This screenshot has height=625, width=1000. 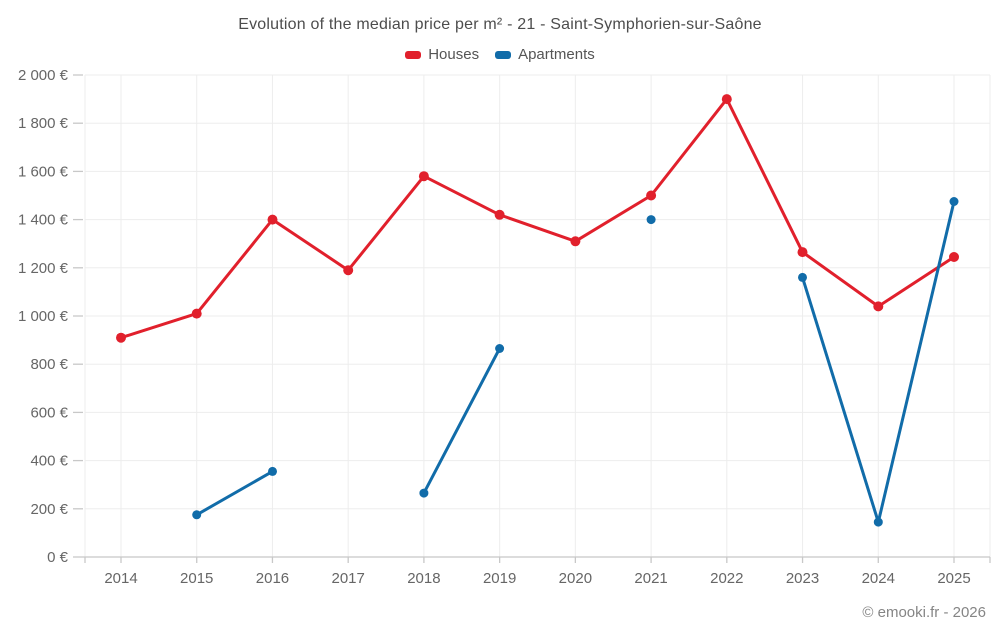 What do you see at coordinates (423, 578) in the screenshot?
I see `x-axis-label: 2018` at bounding box center [423, 578].